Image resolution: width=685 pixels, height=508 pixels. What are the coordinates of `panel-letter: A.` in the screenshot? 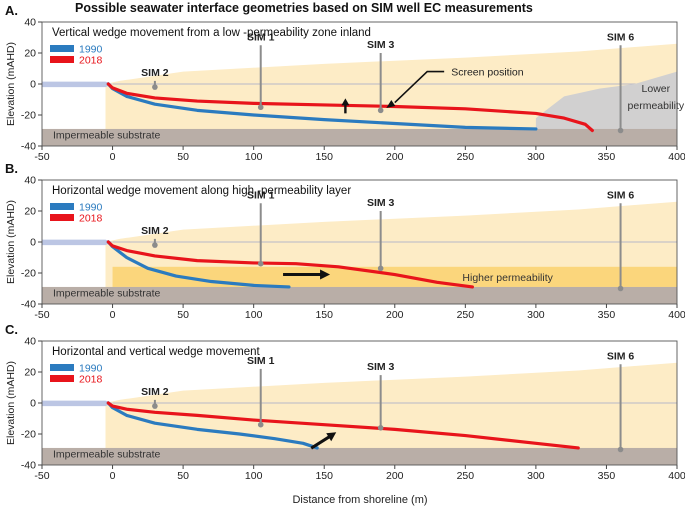 It's located at (11, 10).